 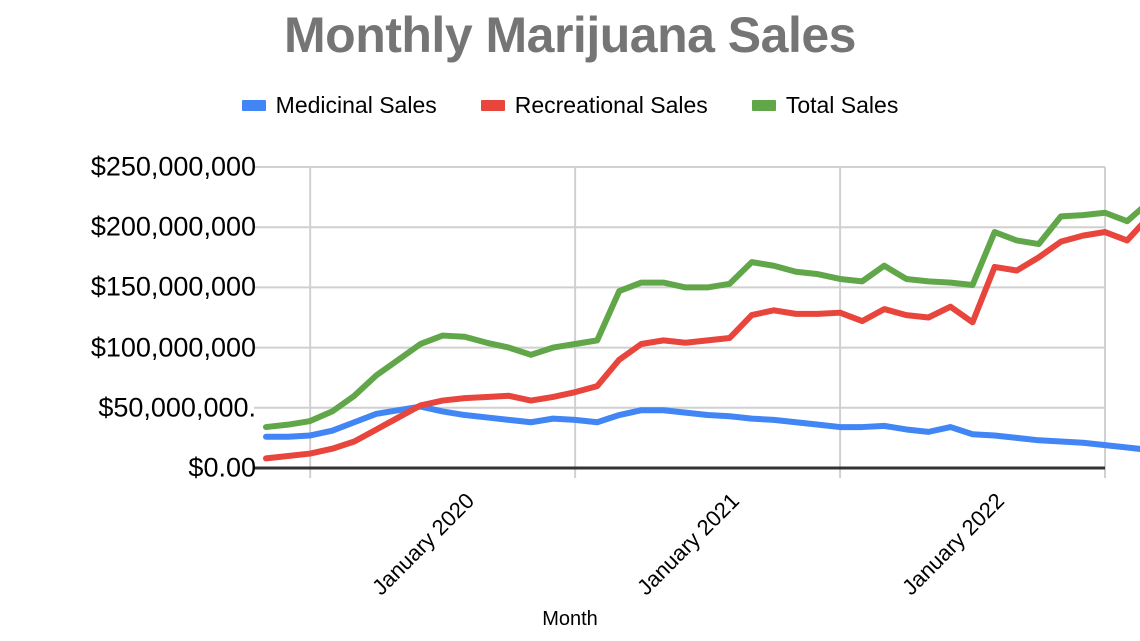 What do you see at coordinates (701, 427) in the screenshot?
I see `series-line-medicinal-sales` at bounding box center [701, 427].